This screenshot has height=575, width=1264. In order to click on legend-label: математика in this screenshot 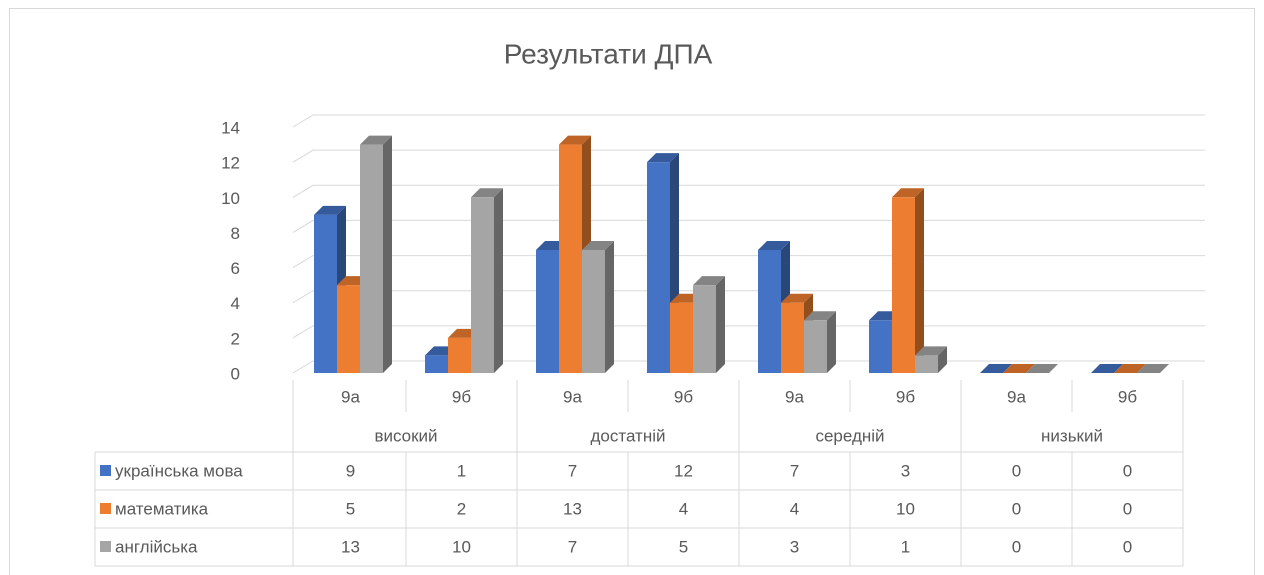, I will do `click(162, 508)`.